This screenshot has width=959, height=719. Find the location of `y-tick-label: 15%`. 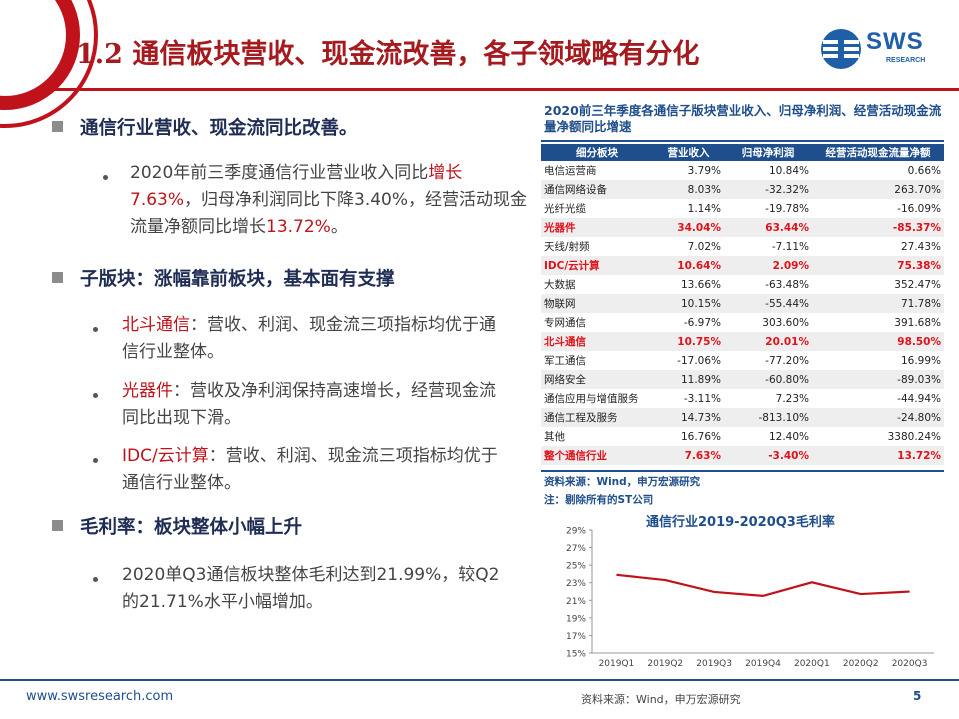

y-tick-label: 15% is located at coordinates (576, 655).